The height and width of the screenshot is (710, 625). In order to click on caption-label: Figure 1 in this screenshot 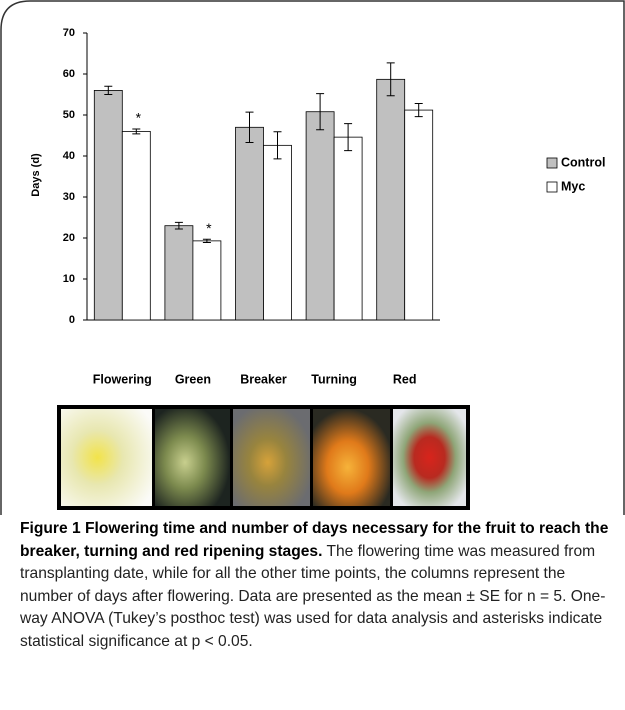, I will do `click(50, 528)`.